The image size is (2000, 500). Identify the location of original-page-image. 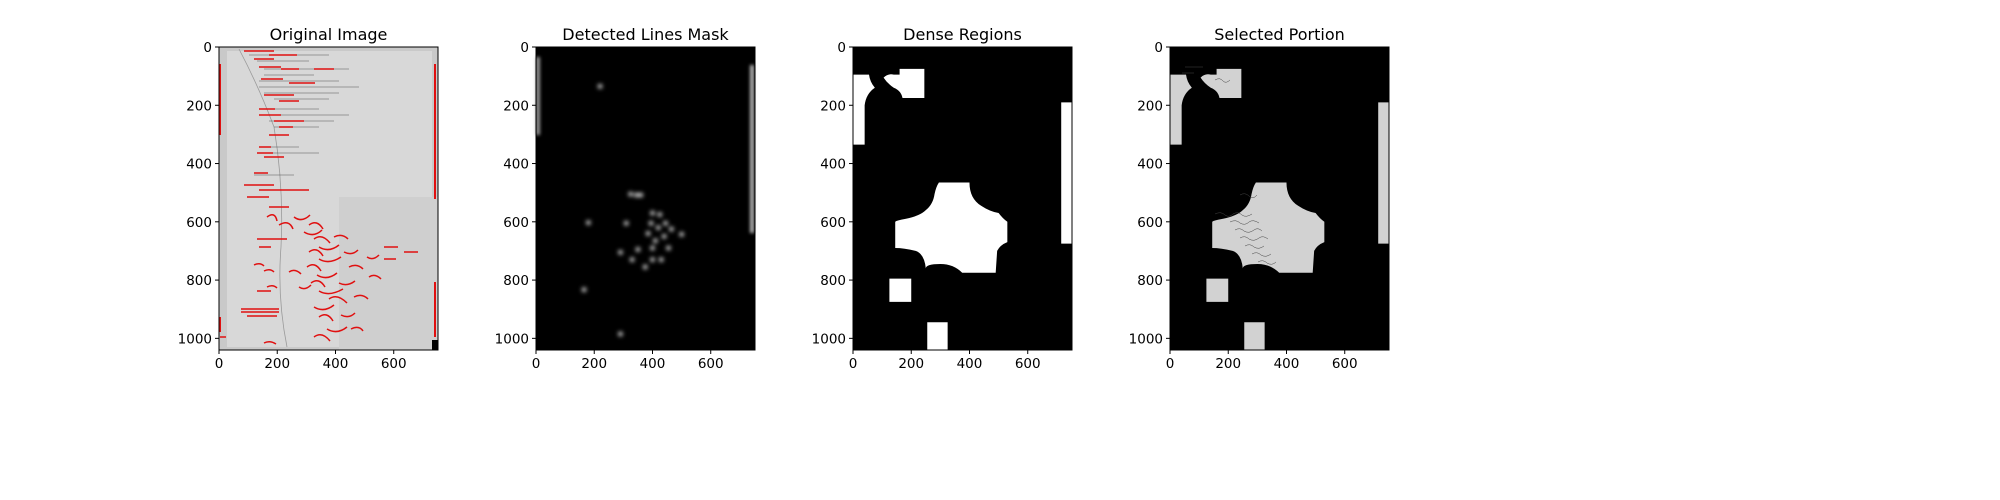
(328, 198).